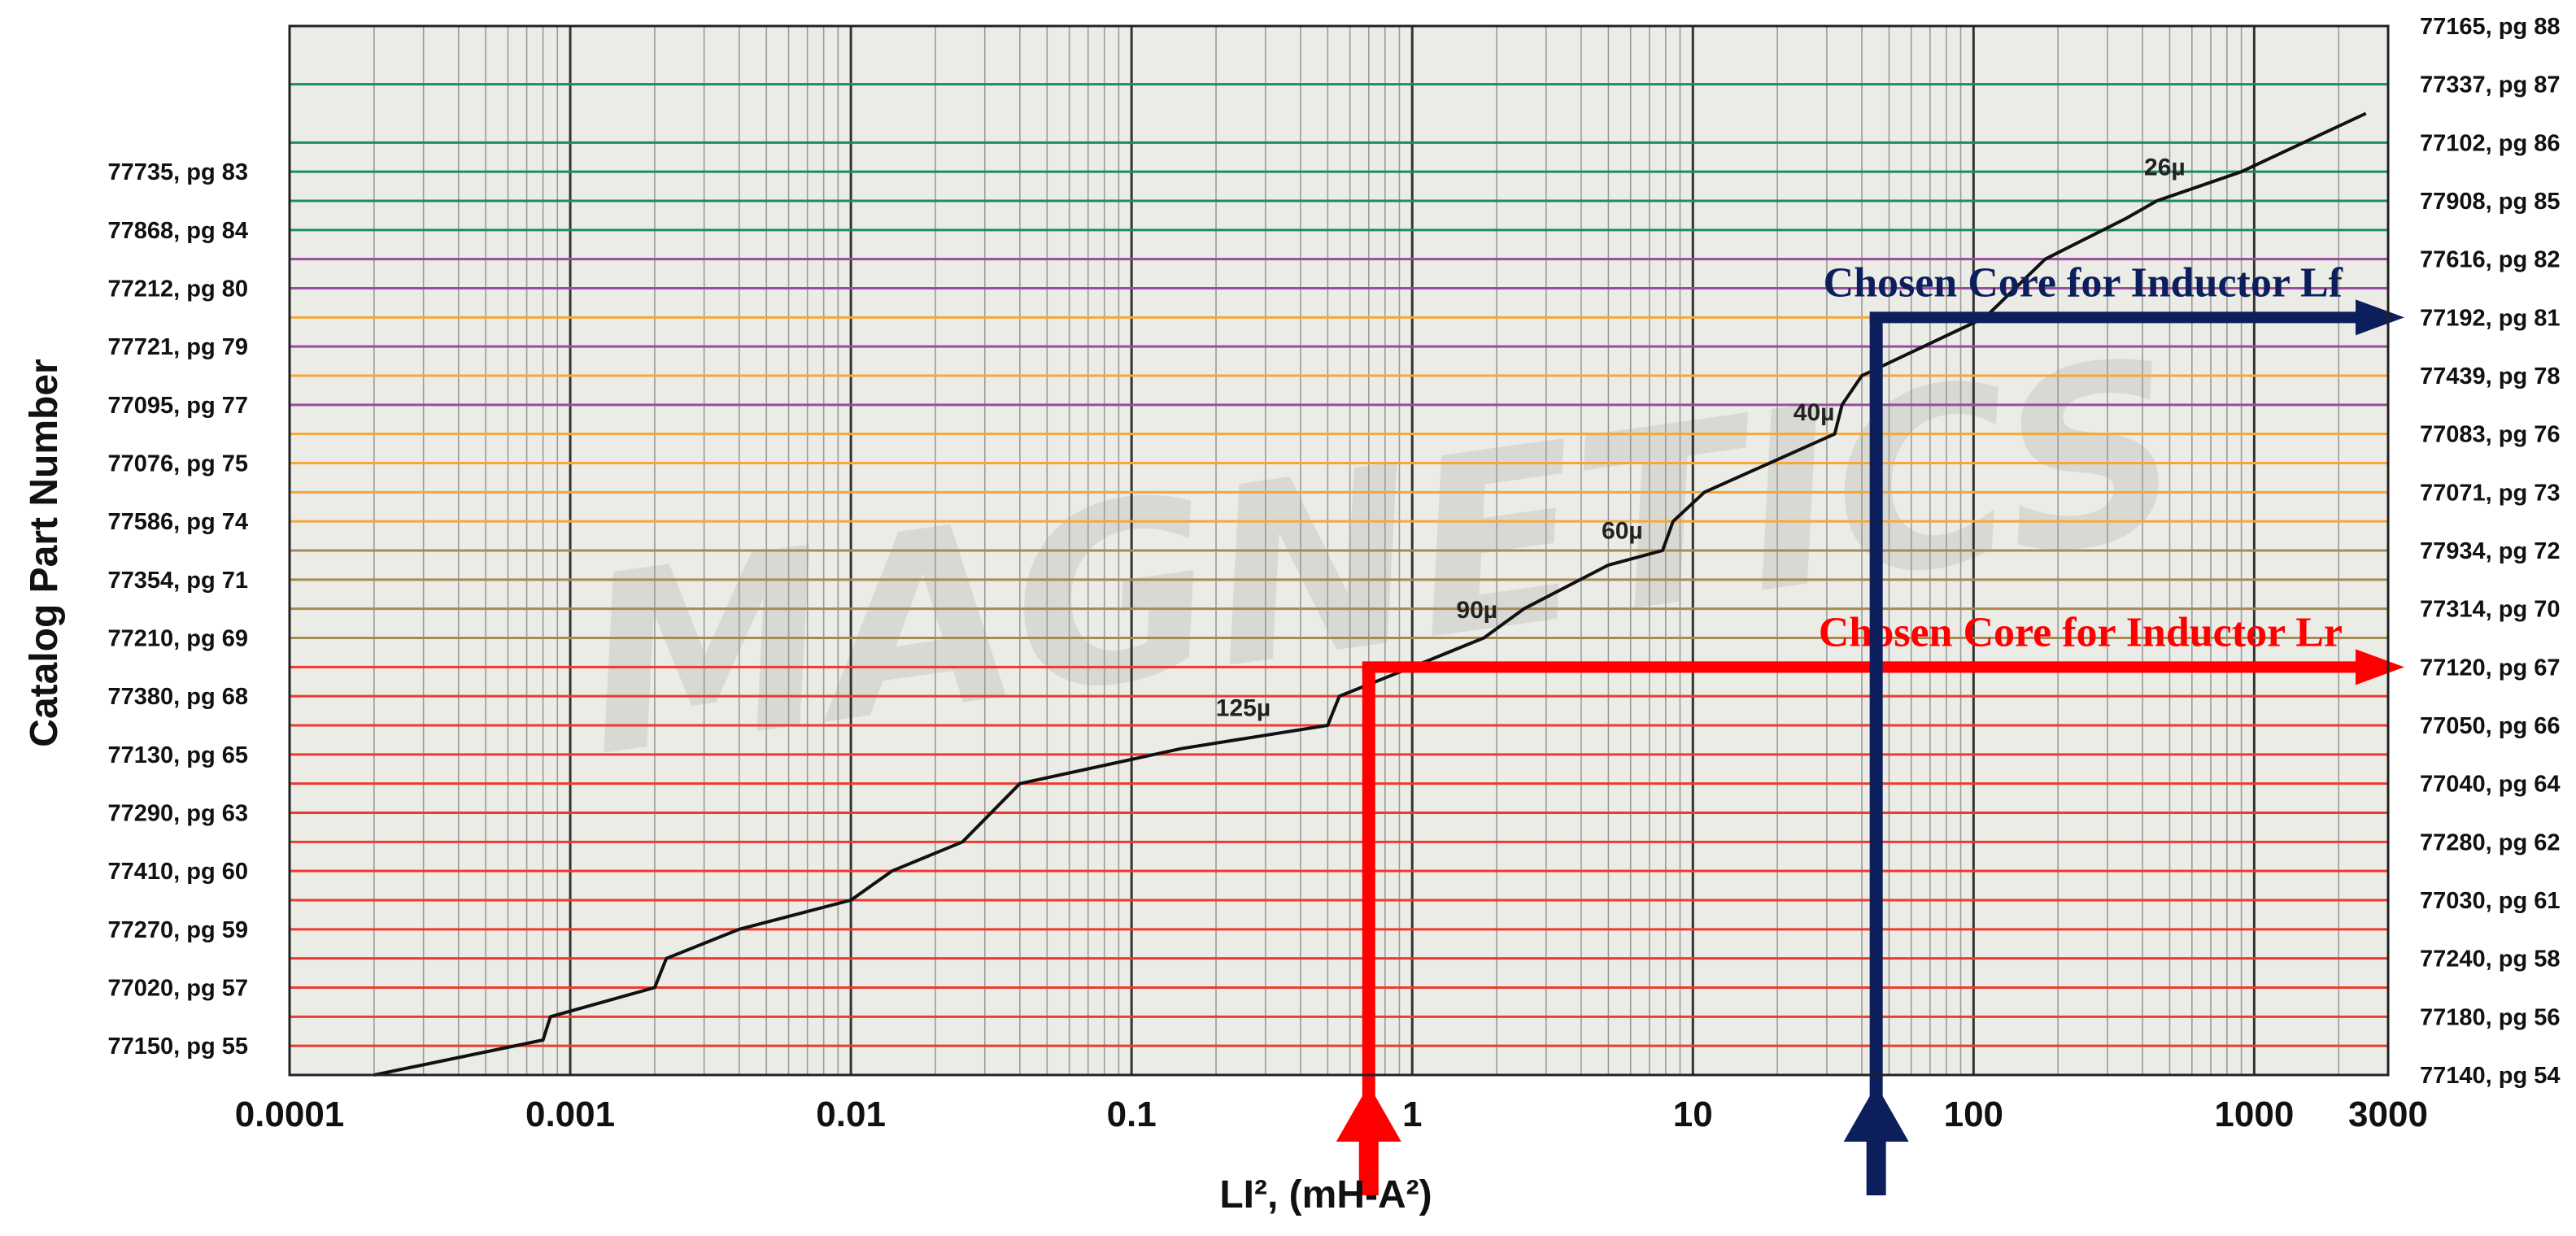  I want to click on left-axis-label: 77721, pg 79, so click(178, 347).